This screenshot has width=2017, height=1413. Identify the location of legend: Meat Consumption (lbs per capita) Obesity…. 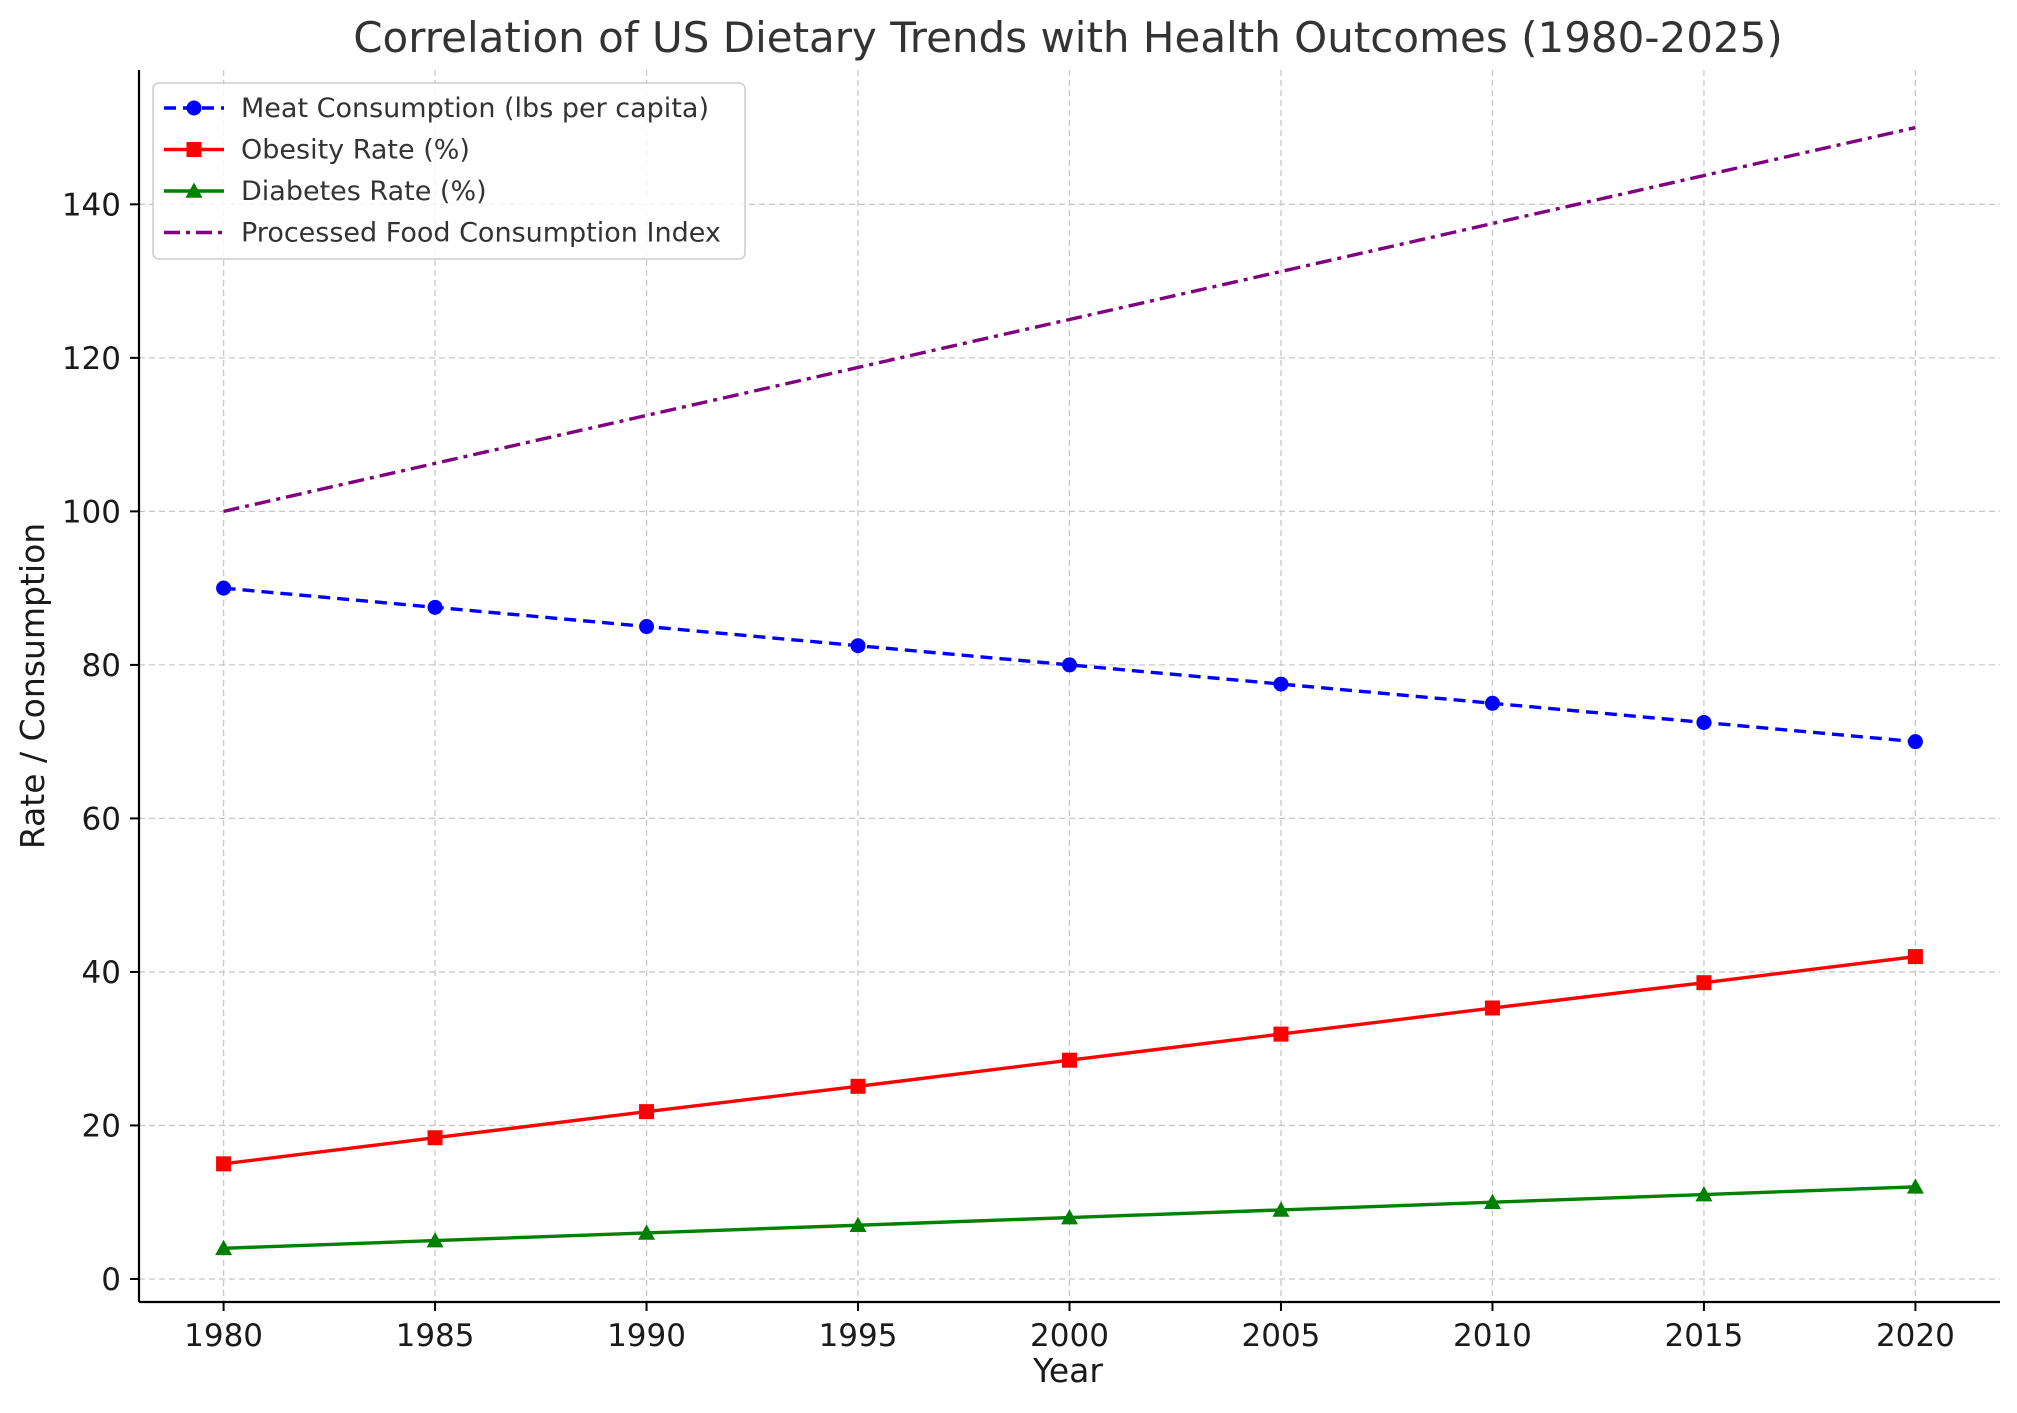
(449, 171).